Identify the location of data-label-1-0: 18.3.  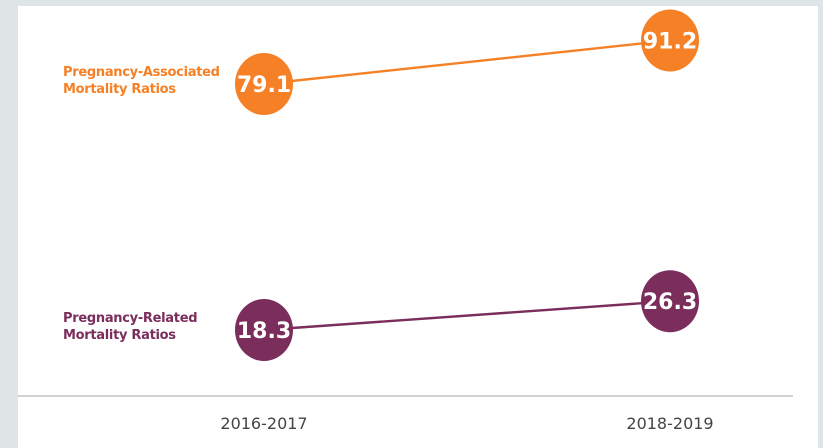
(264, 331).